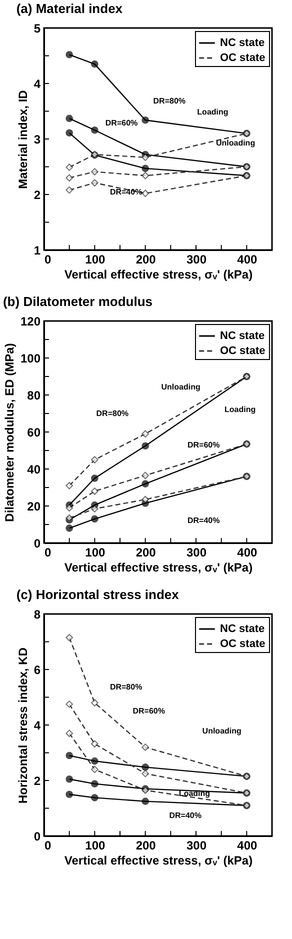 The height and width of the screenshot is (939, 292). What do you see at coordinates (37, 29) in the screenshot?
I see `y-tick-label: 5` at bounding box center [37, 29].